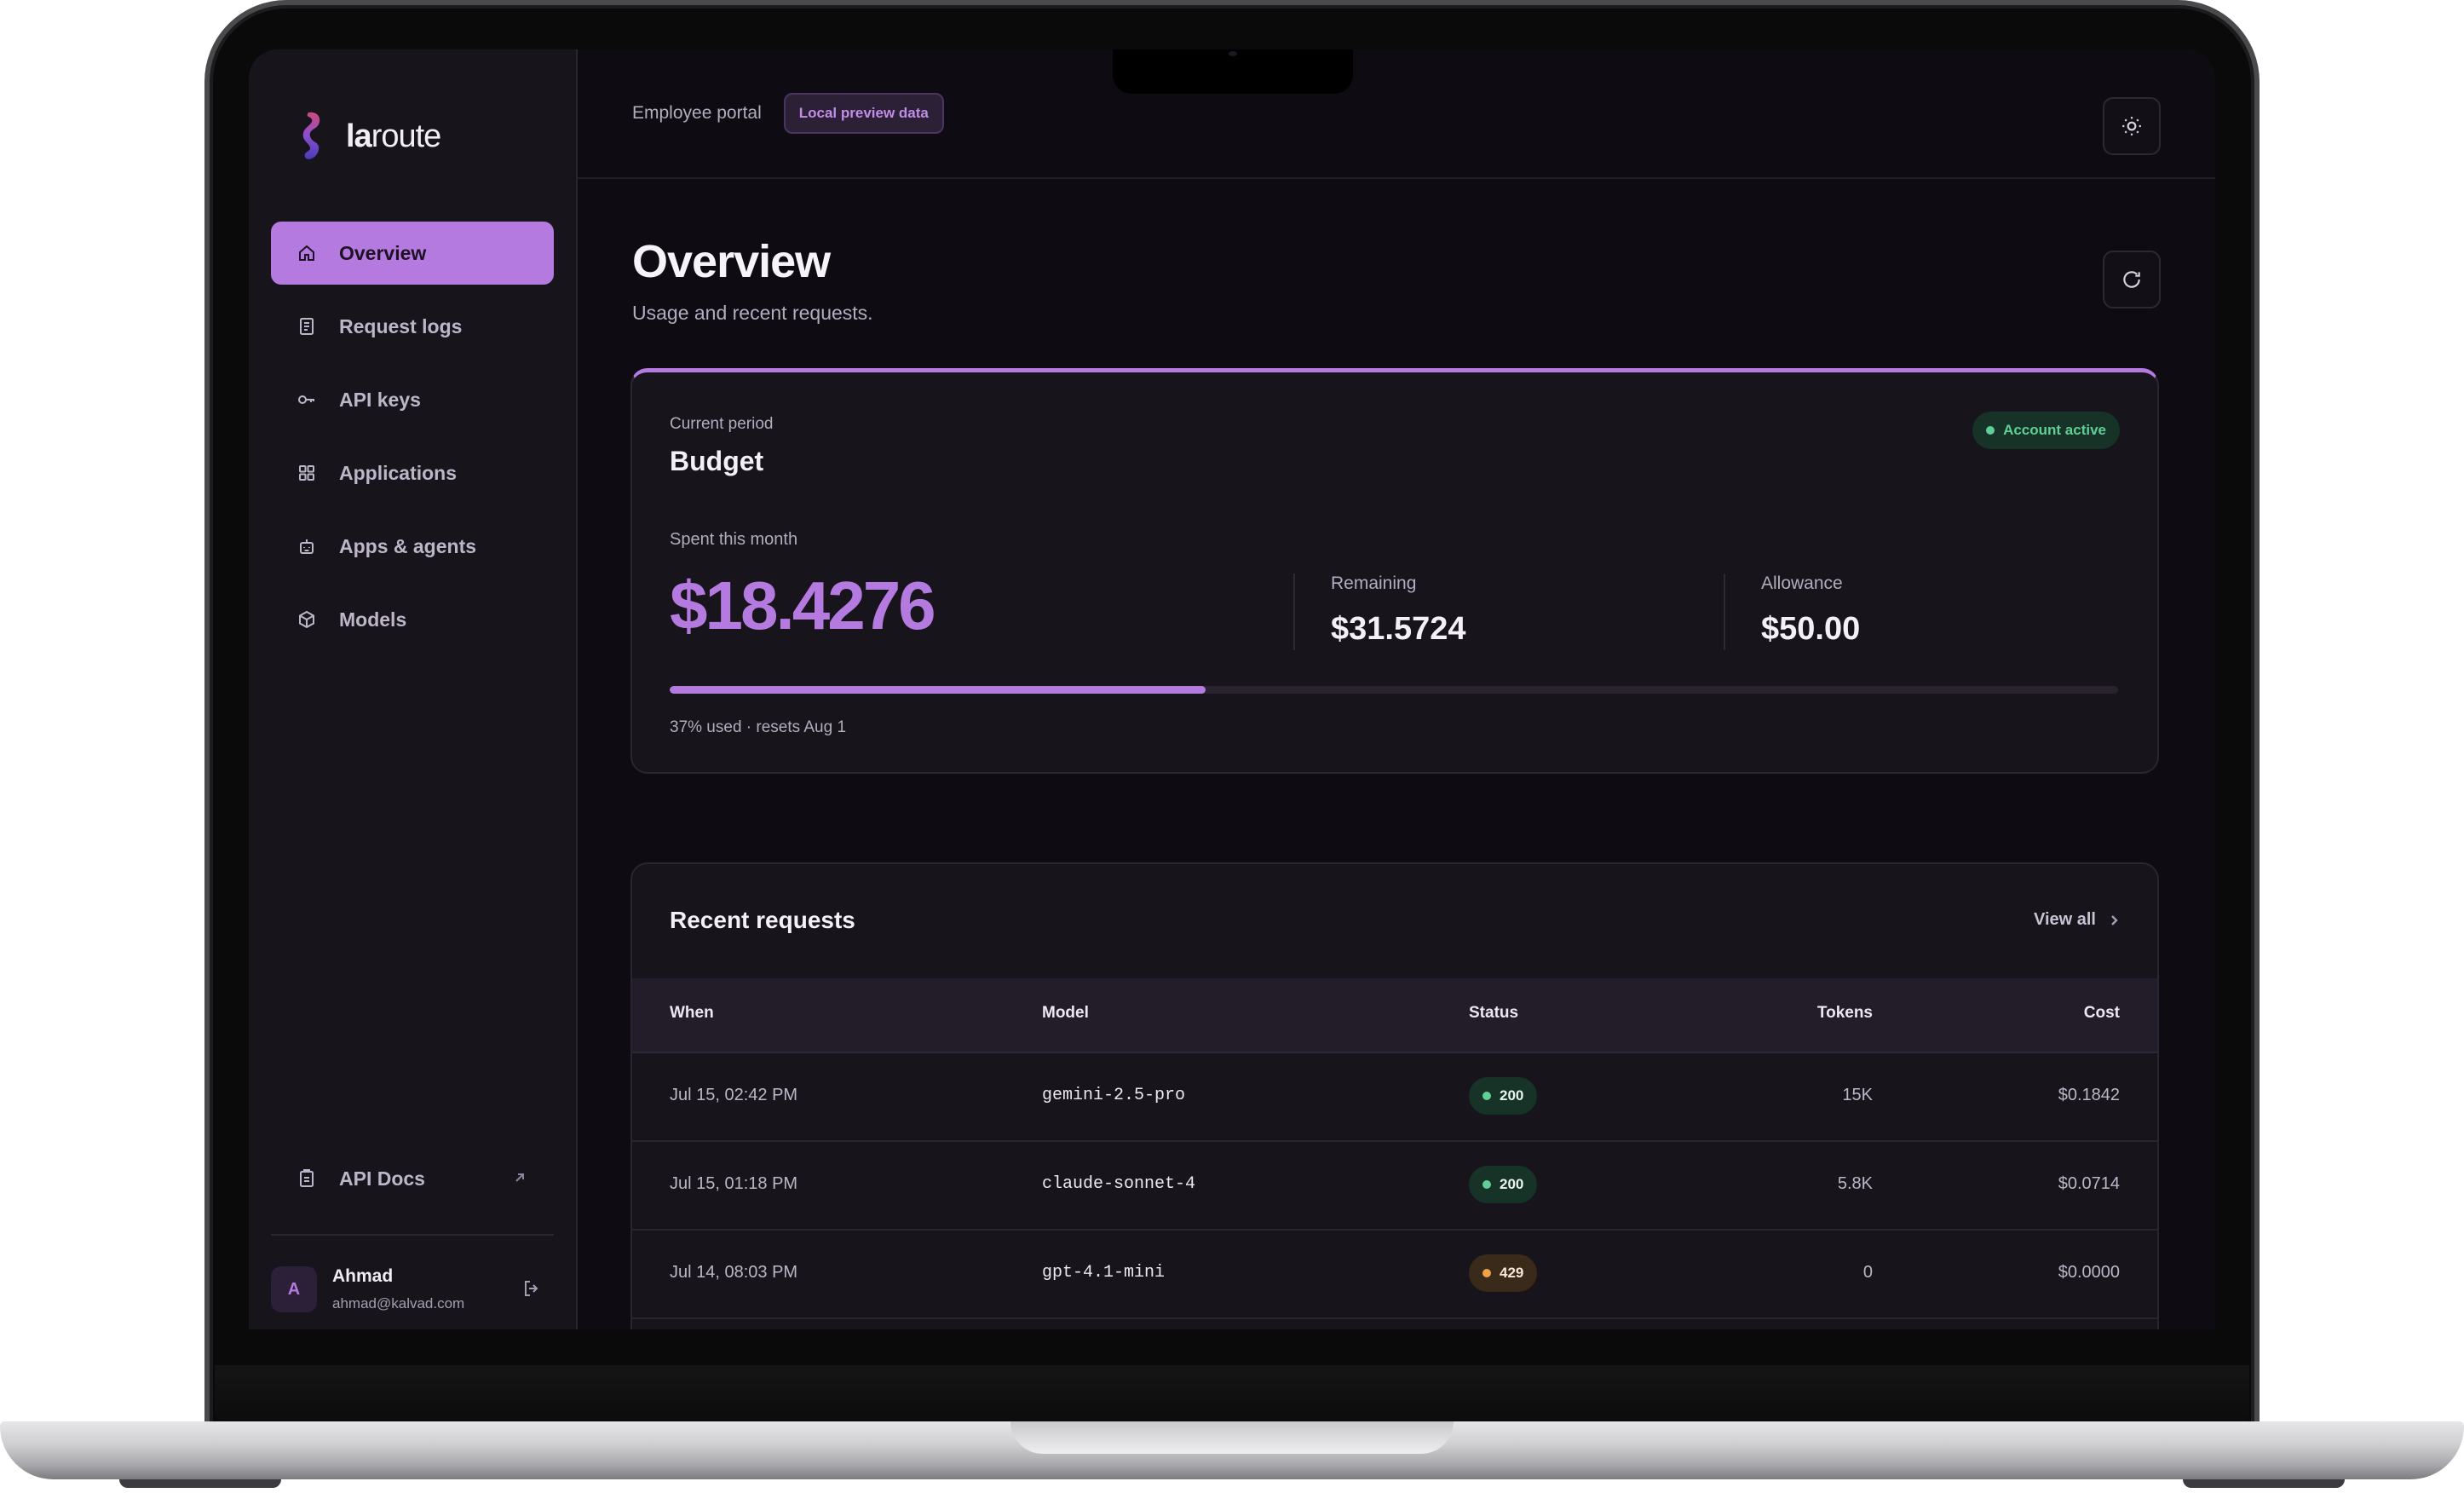 Image resolution: width=2464 pixels, height=1493 pixels. Describe the element at coordinates (393, 136) in the screenshot. I see `brand-name: laroute` at that location.